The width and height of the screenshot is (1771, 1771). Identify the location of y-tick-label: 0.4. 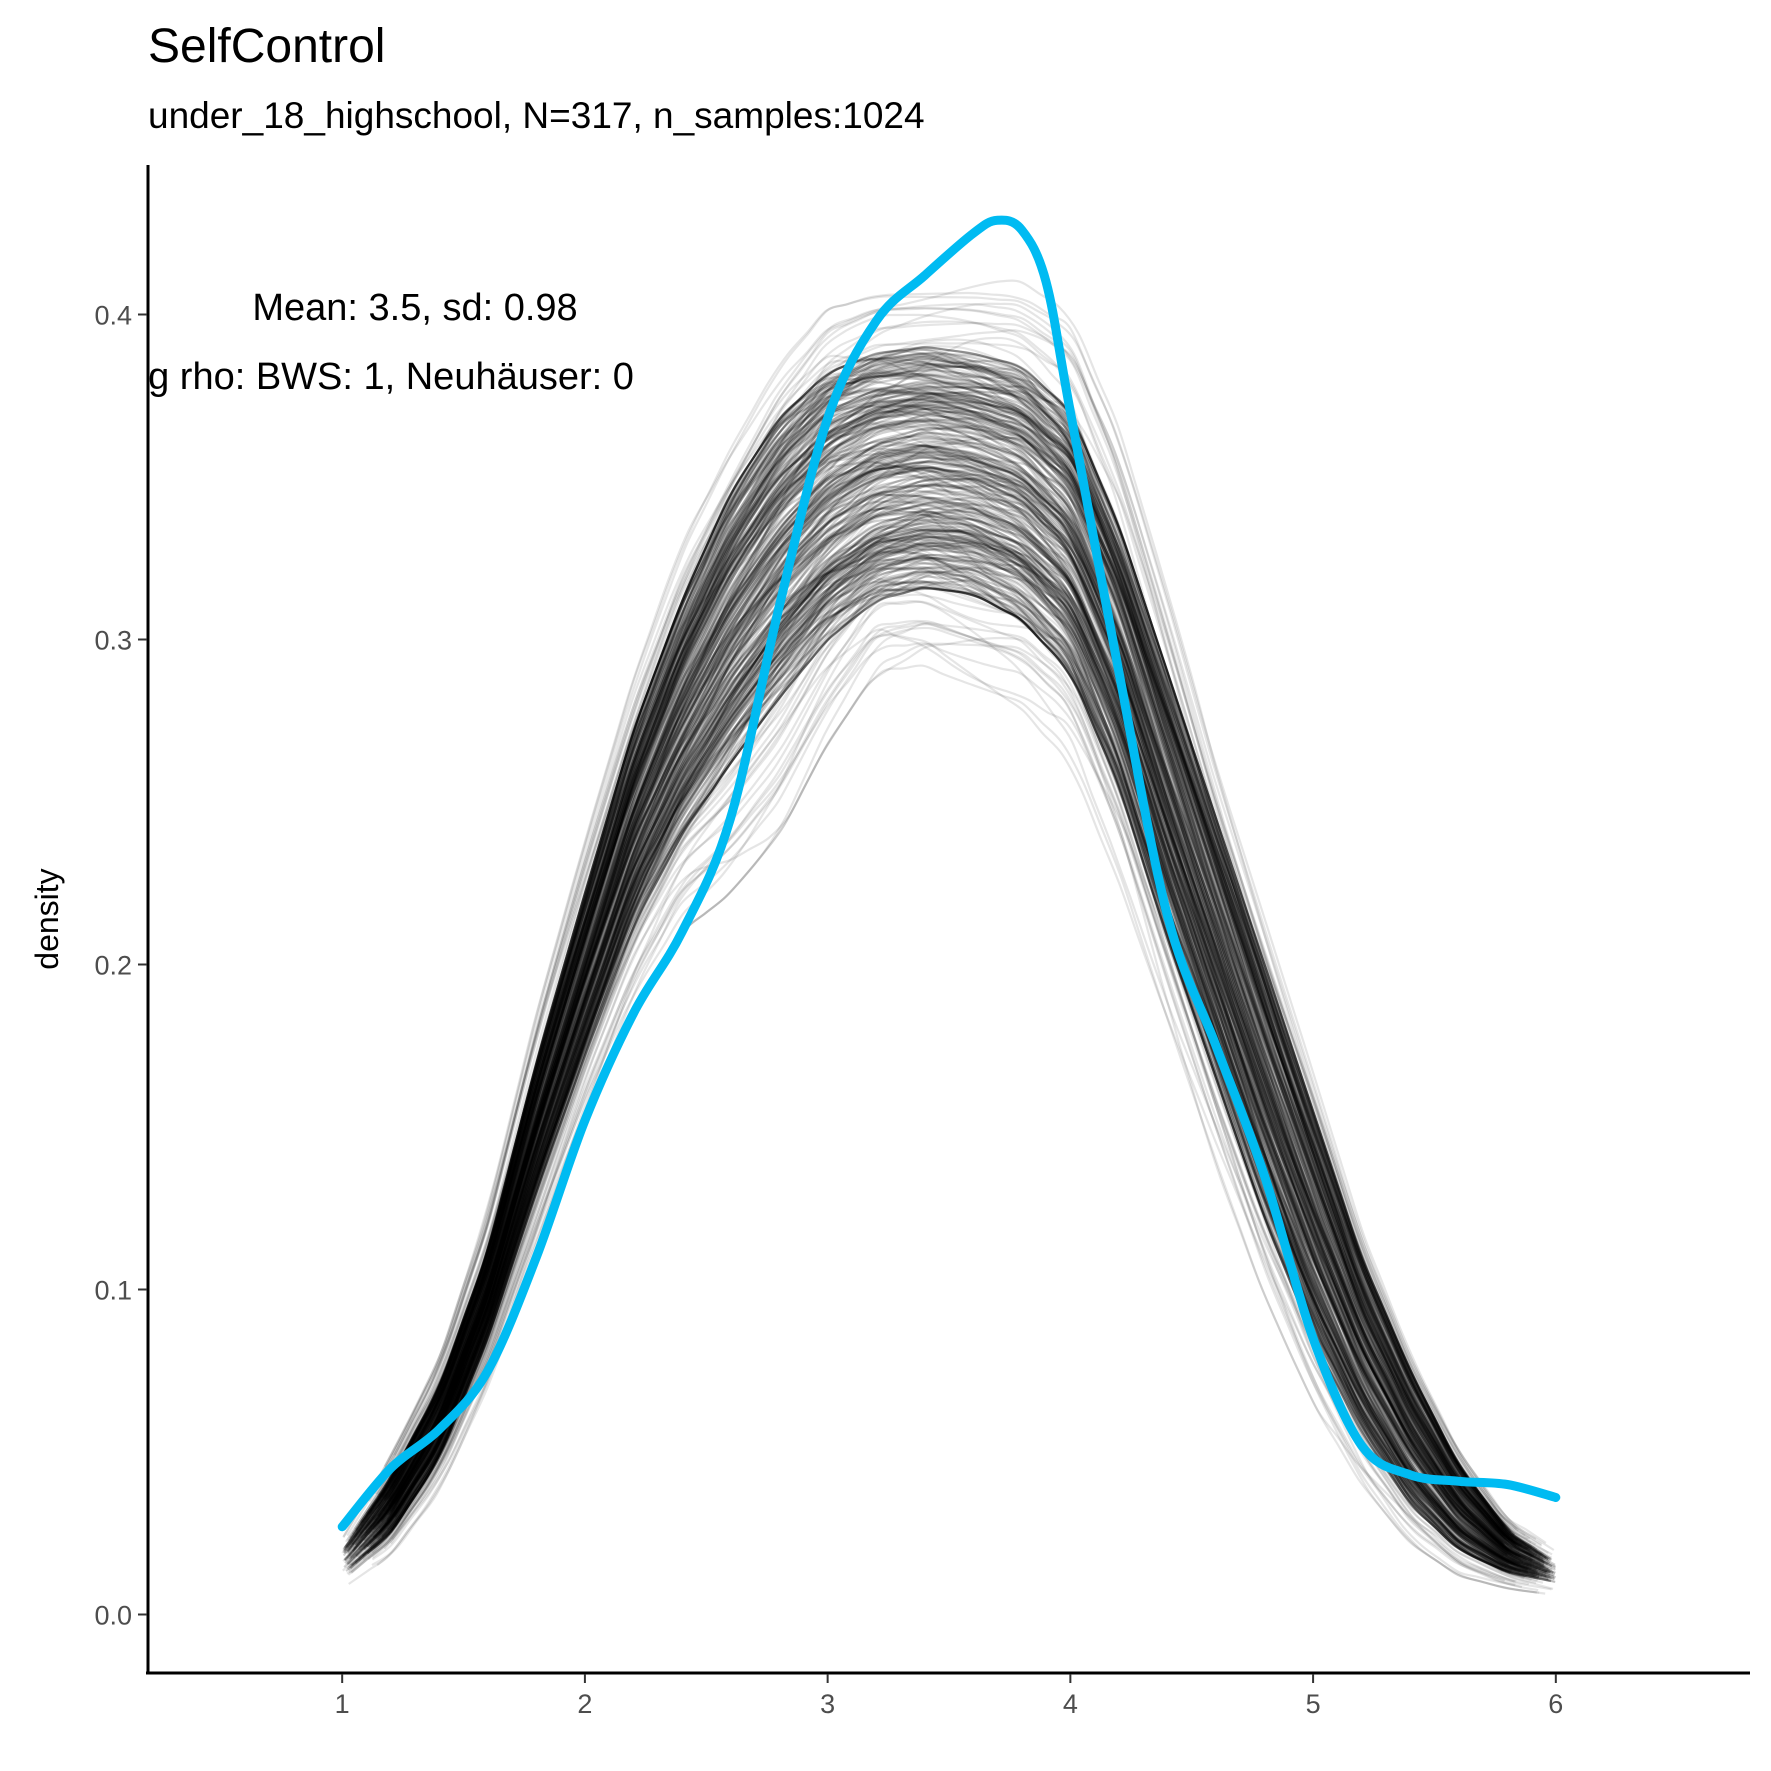
(113, 316).